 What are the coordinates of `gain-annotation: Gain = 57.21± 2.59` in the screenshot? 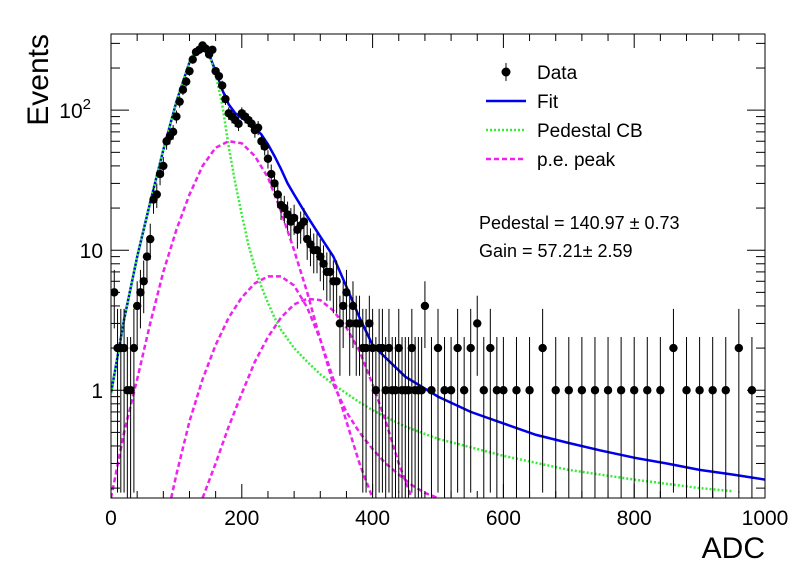 It's located at (556, 251).